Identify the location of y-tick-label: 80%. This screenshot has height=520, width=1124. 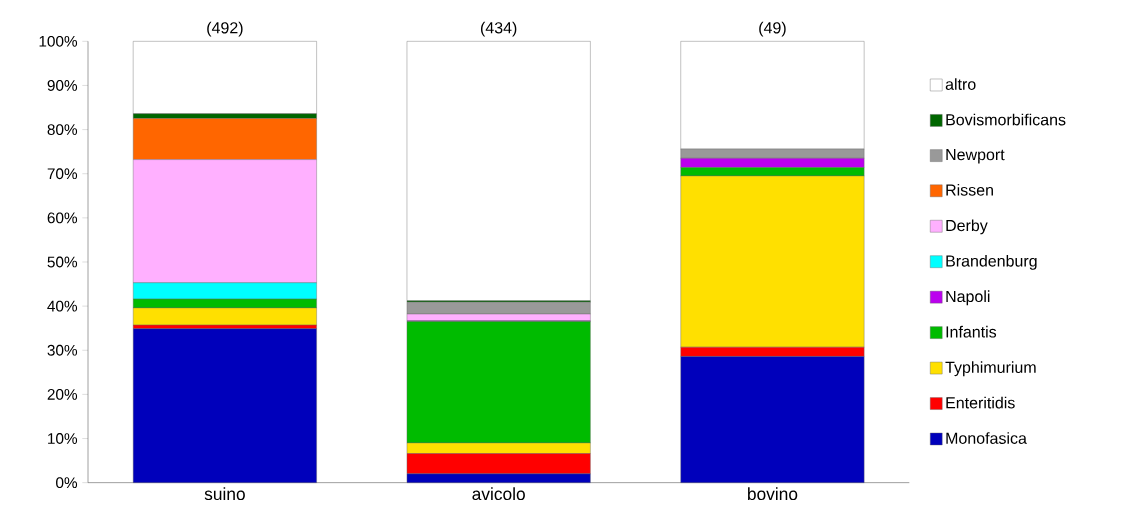
(62, 130).